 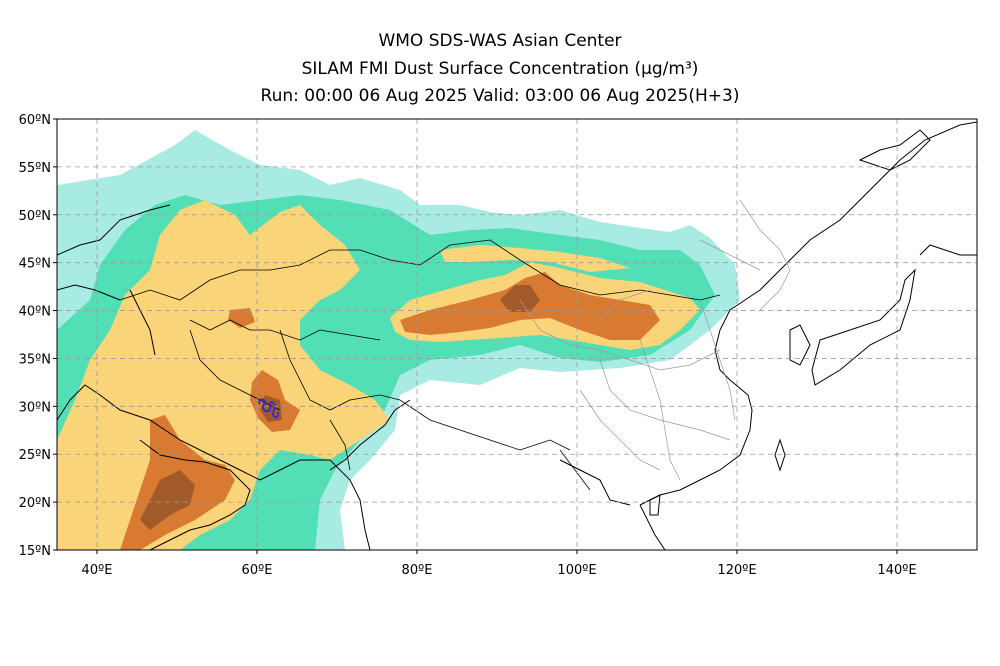 What do you see at coordinates (35, 503) in the screenshot?
I see `lat-tick-label: 20ºN` at bounding box center [35, 503].